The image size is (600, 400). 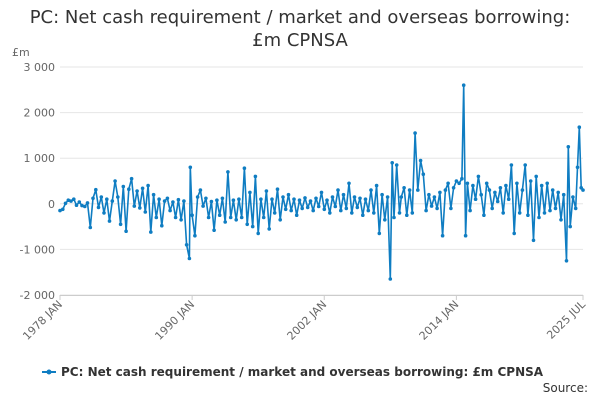 I want to click on x-tick-label: 1990 JAN, so click(x=174, y=320).